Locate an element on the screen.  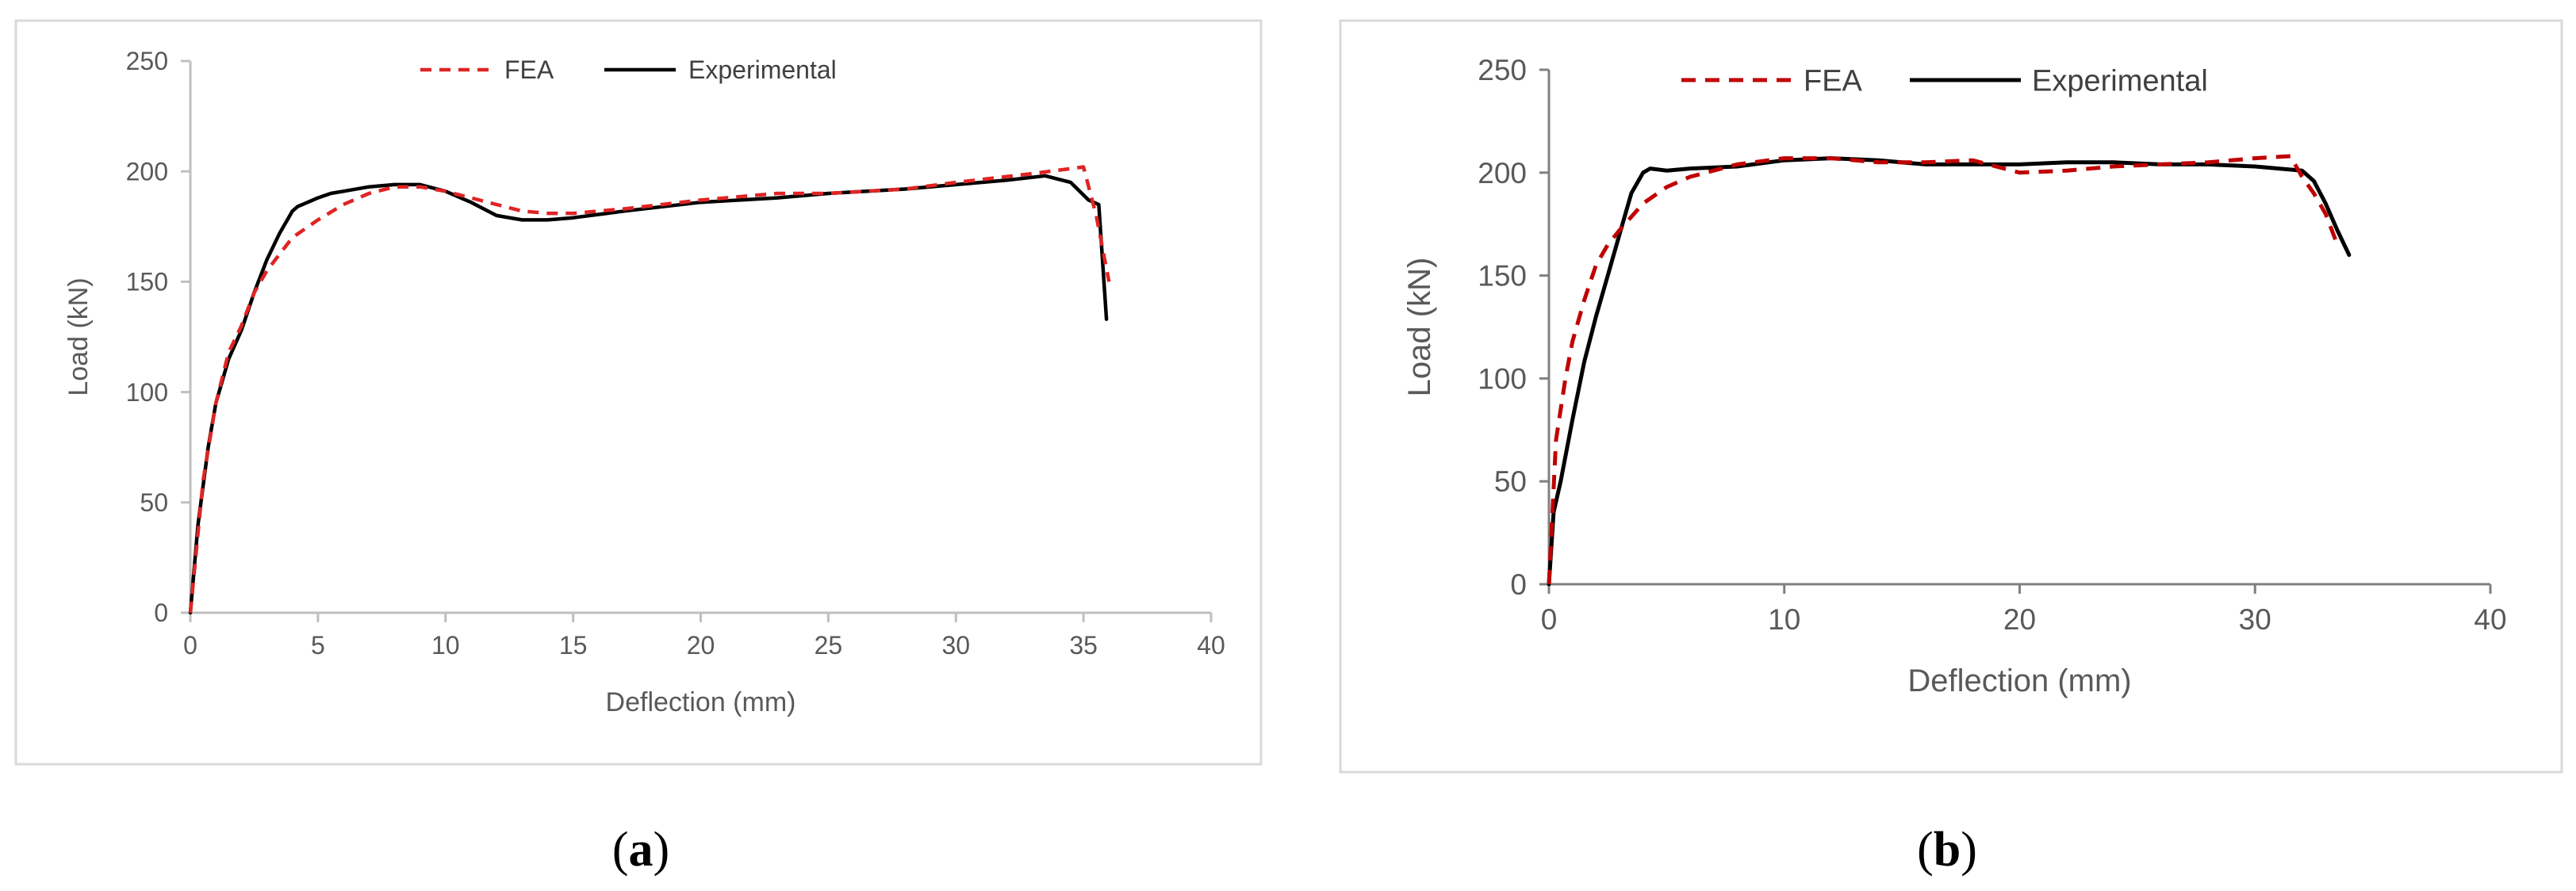
panel-label-b: (b) is located at coordinates (1947, 850).